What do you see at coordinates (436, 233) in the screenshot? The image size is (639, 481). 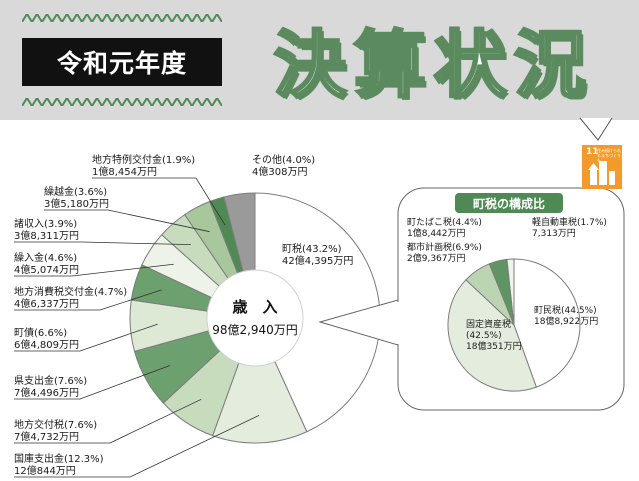 I see `town-tax-label-amount-3: 1億8,442万円` at bounding box center [436, 233].